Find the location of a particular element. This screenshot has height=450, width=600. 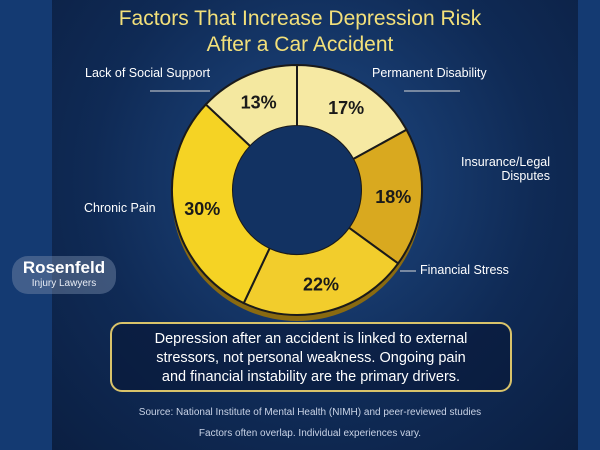

title-line-2: After a Car Accident is located at coordinates (300, 44).